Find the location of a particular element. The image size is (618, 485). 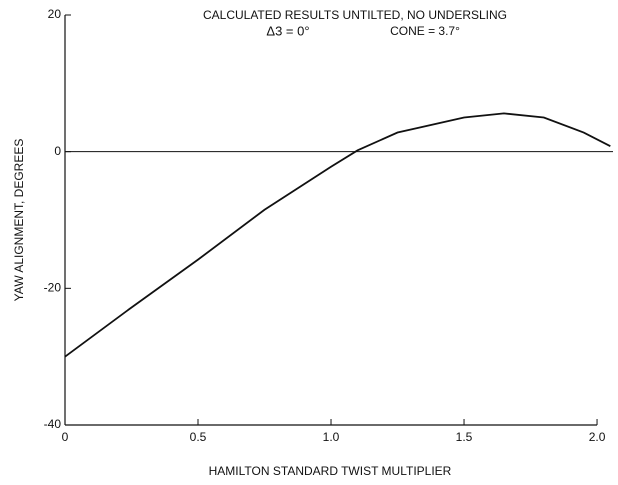

x-axis-label: HAMILTON STANDARD TWIST MULTIPLIER is located at coordinates (330, 471).